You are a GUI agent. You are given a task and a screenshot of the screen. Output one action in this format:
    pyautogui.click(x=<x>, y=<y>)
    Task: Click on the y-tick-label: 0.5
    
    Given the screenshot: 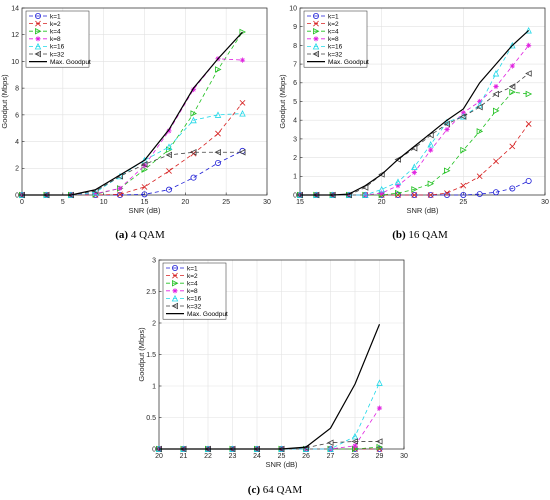 What is the action you would take?
    pyautogui.click(x=151, y=418)
    